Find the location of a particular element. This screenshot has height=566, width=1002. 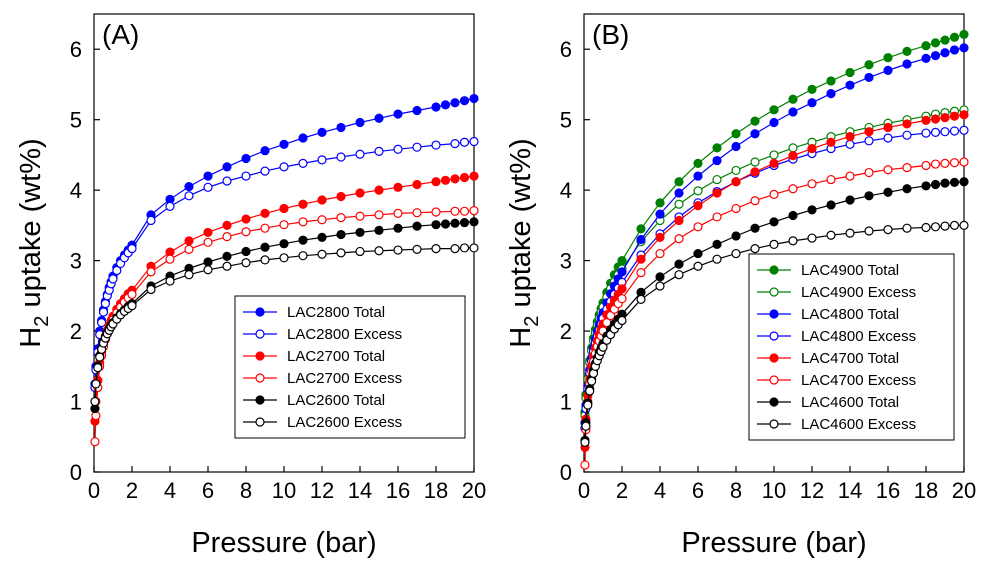

y-tick-label: 5 is located at coordinates (76, 120).